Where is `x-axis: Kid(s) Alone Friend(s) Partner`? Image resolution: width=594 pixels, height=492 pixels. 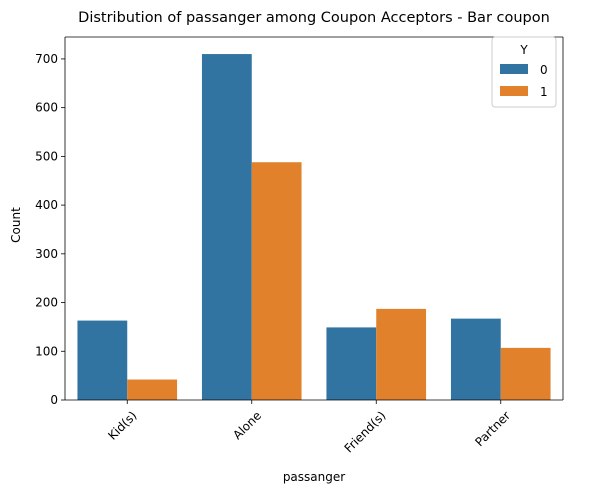 x-axis: Kid(s) Alone Friend(s) Partner is located at coordinates (309, 427).